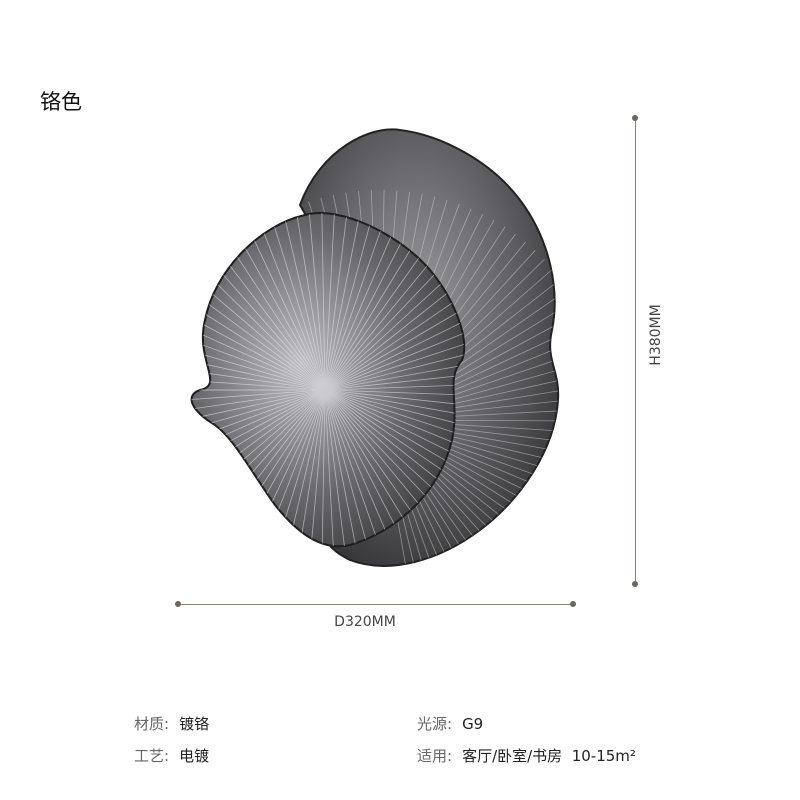 This screenshot has height=800, width=800. What do you see at coordinates (473, 724) in the screenshot?
I see `spec-value: G9` at bounding box center [473, 724].